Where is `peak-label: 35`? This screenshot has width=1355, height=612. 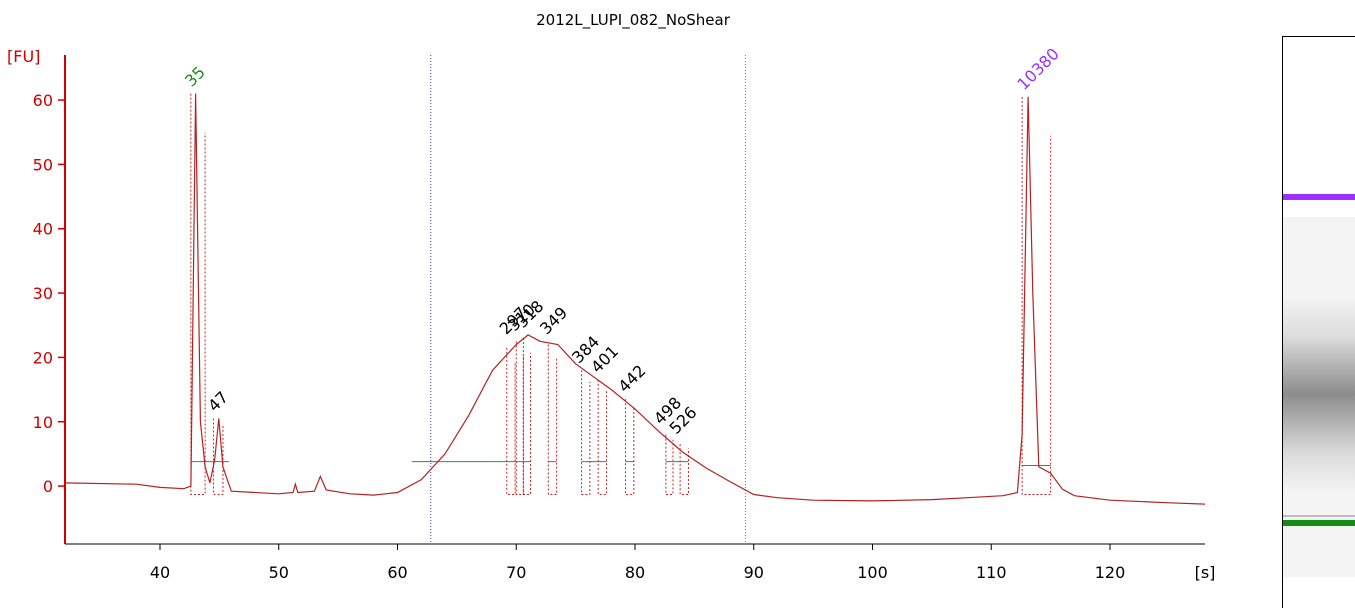
peak-label: 35 is located at coordinates (195, 77).